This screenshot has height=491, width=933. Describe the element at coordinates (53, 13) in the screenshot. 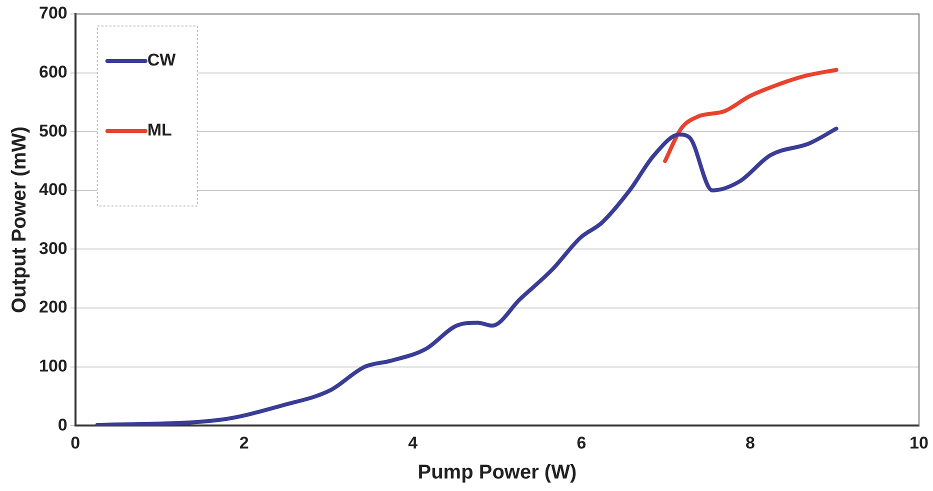

I see `y-tick-label: 700` at that location.